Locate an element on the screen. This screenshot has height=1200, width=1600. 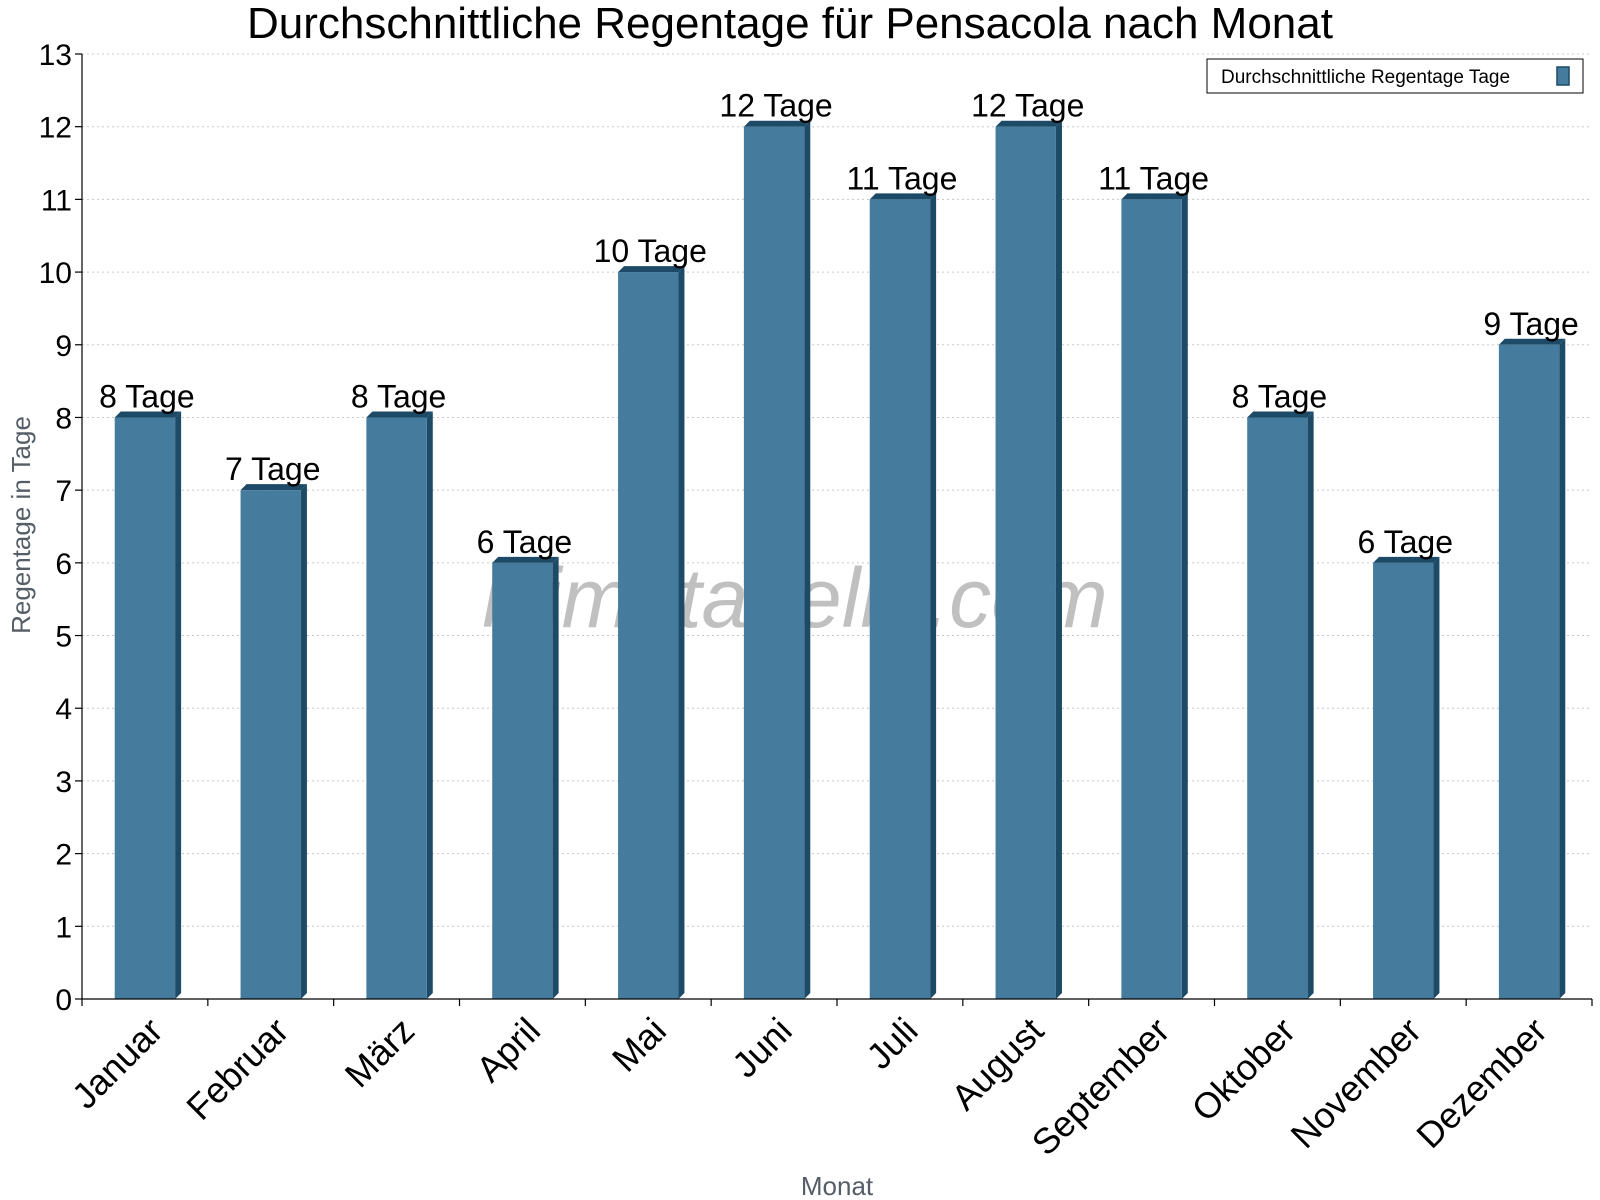
y-tick-label: 5 is located at coordinates (63, 637).